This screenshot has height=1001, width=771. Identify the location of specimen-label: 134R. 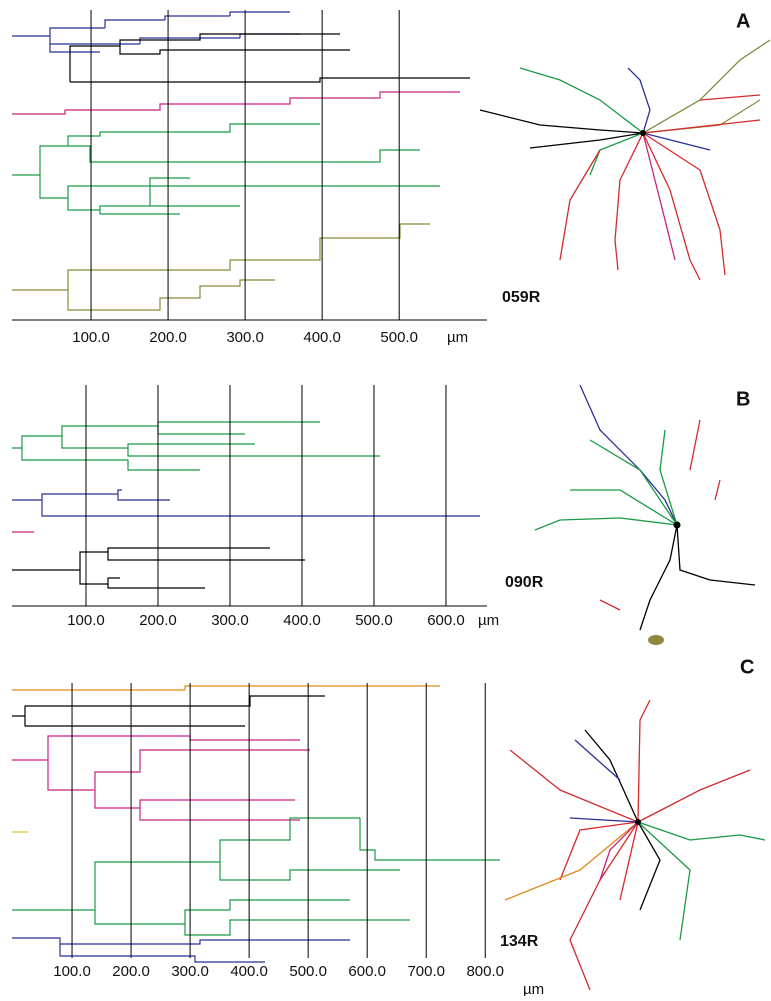
(519, 941).